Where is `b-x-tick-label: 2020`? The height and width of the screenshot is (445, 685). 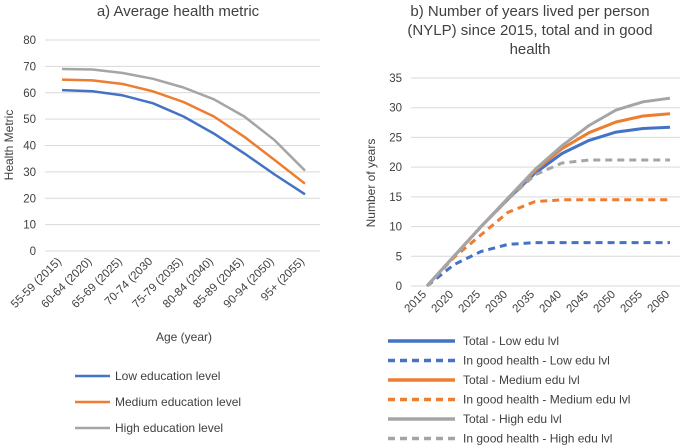 b-x-tick-label: 2020 is located at coordinates (443, 302).